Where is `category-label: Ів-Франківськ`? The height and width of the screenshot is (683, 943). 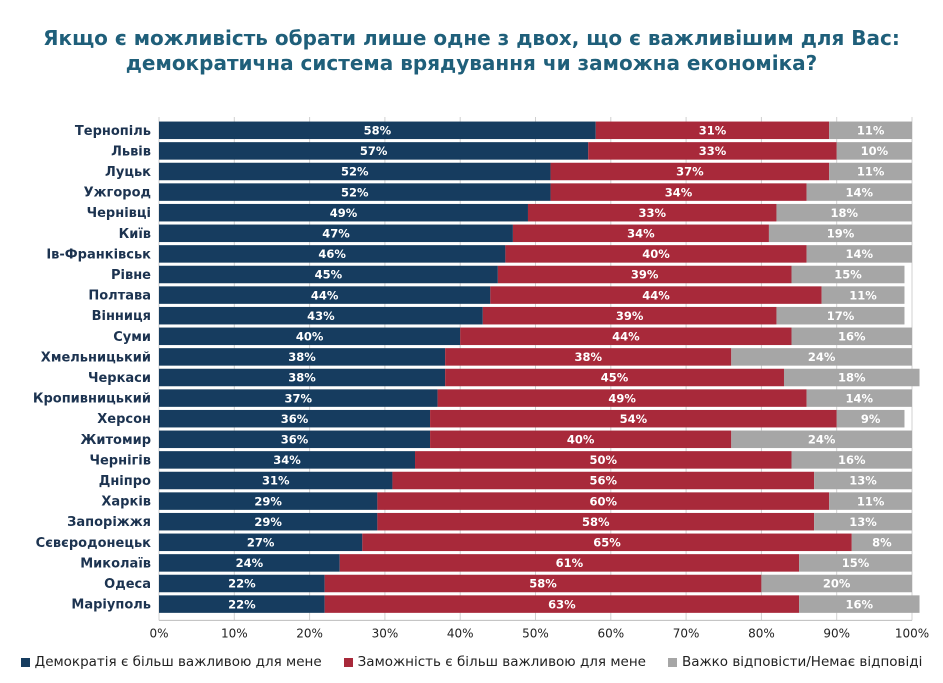
category-label: Ів-Франківськ is located at coordinates (98, 254).